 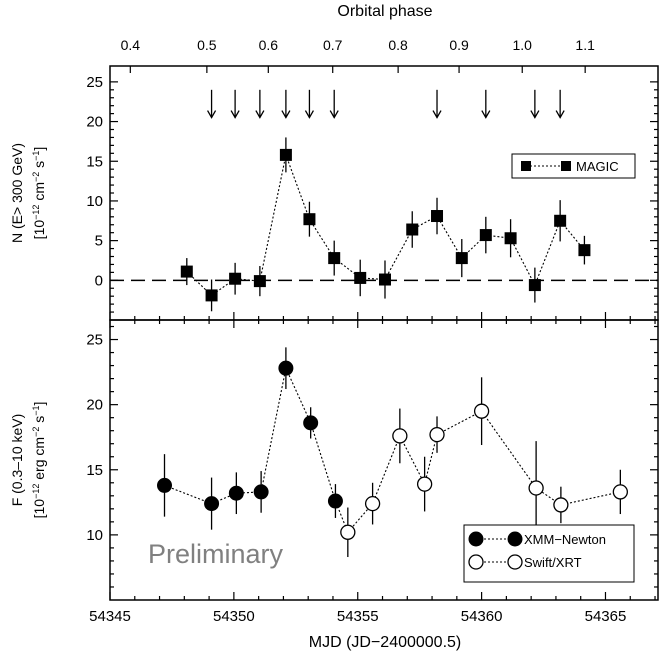 I want to click on phase-tick-label: 0.9, so click(x=459, y=45).